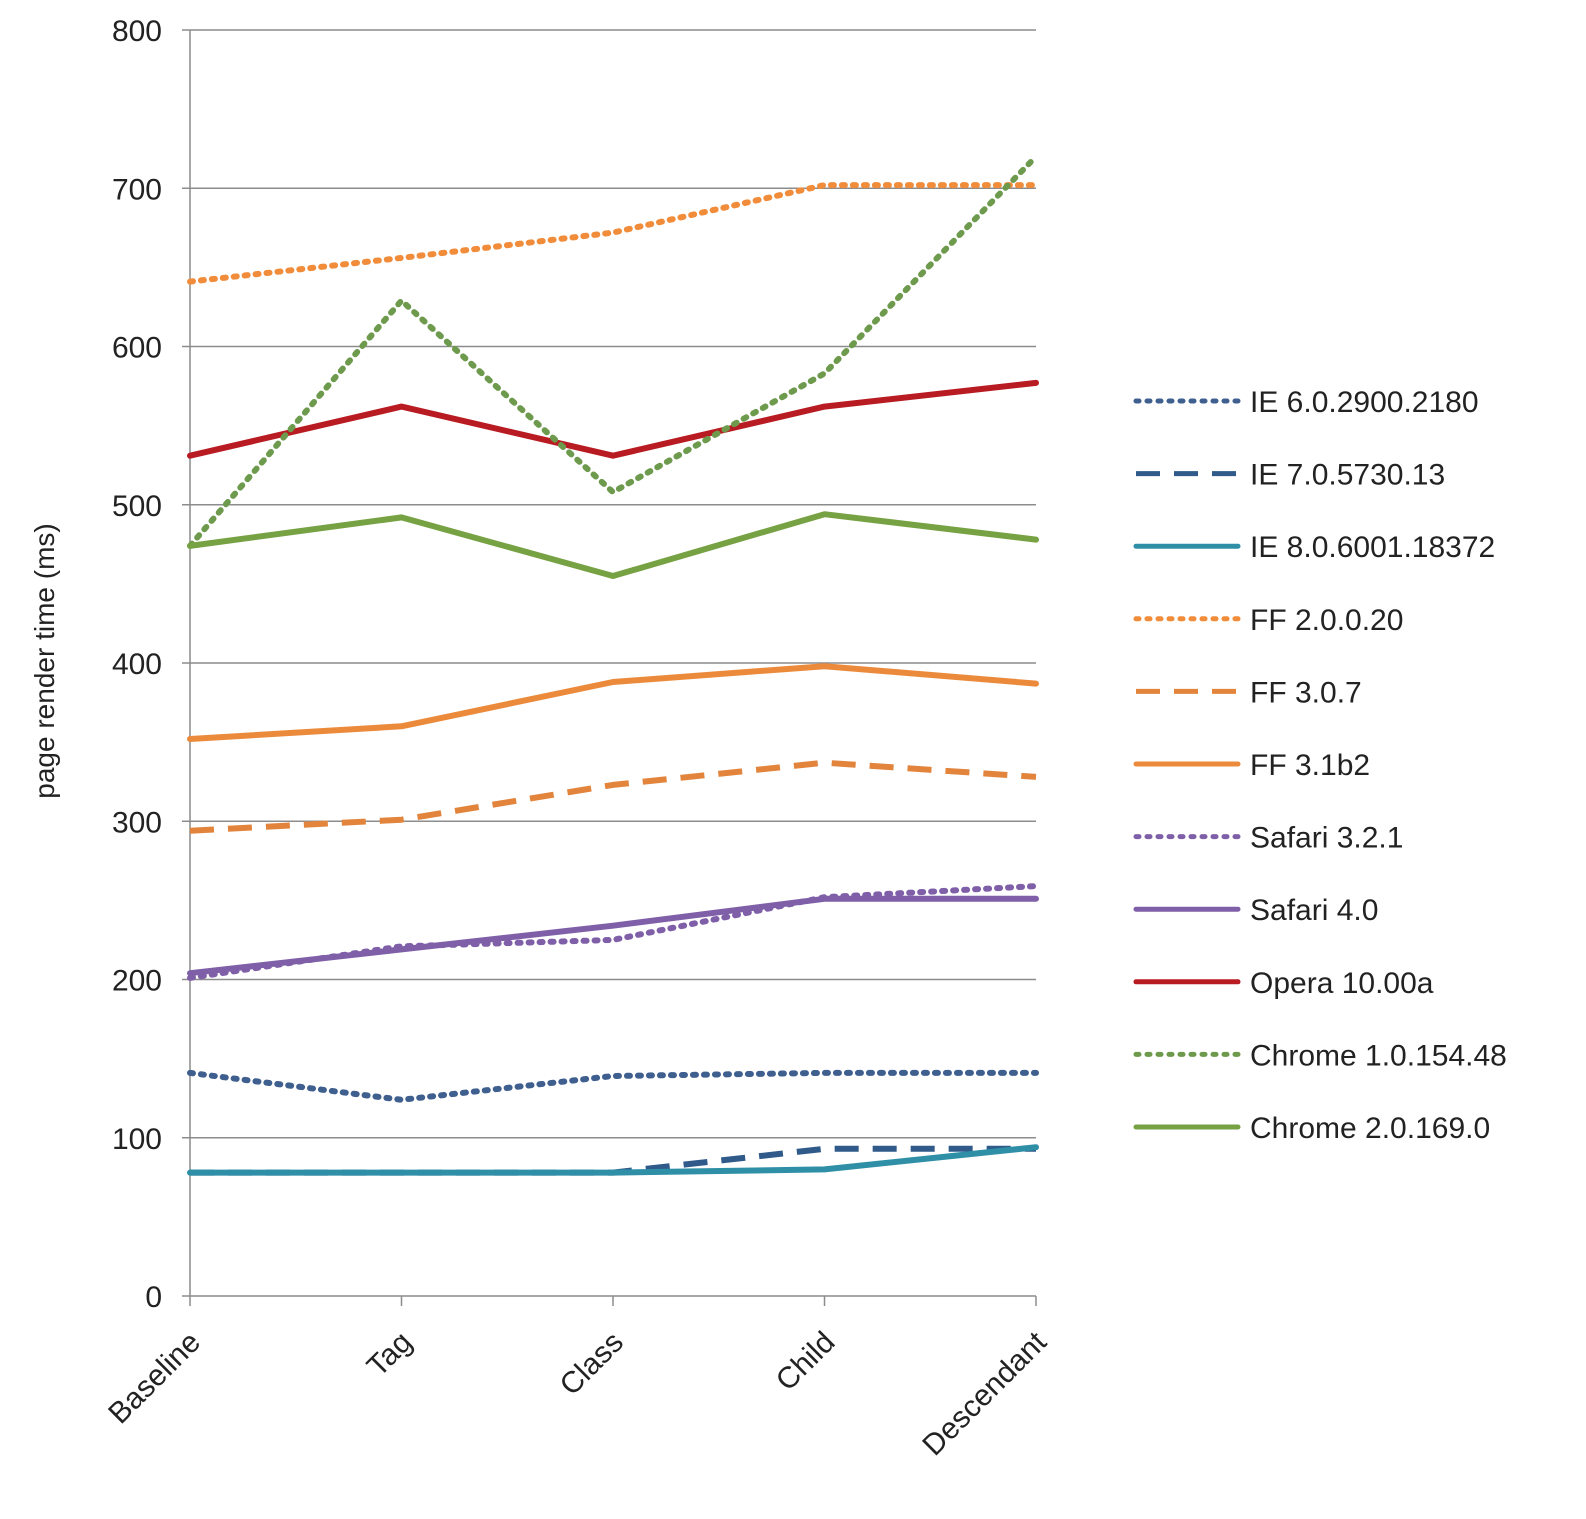 Image resolution: width=1586 pixels, height=1519 pixels. What do you see at coordinates (592, 1364) in the screenshot?
I see `x-tick-label: Class` at bounding box center [592, 1364].